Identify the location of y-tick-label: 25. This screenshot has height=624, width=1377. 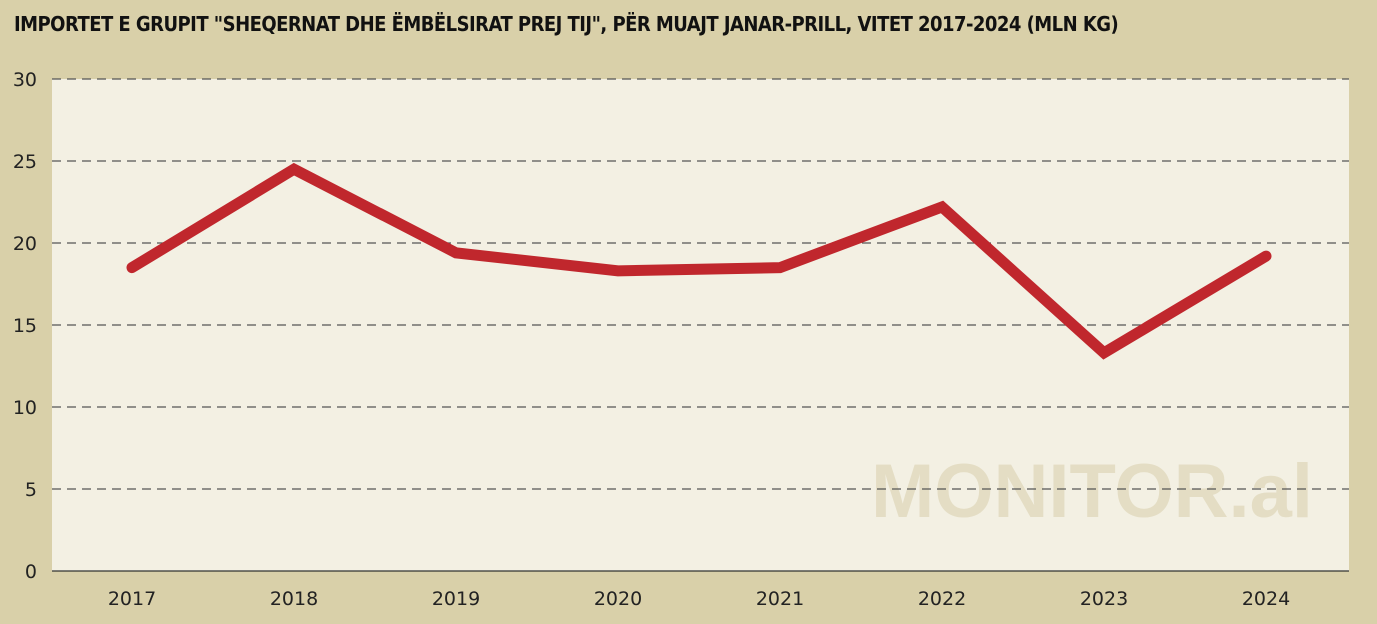
(25, 162).